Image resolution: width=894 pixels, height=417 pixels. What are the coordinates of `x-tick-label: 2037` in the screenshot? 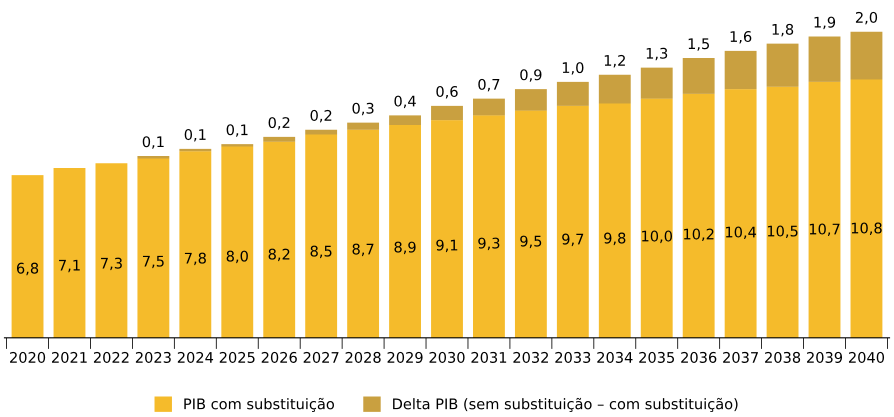 It's located at (740, 357).